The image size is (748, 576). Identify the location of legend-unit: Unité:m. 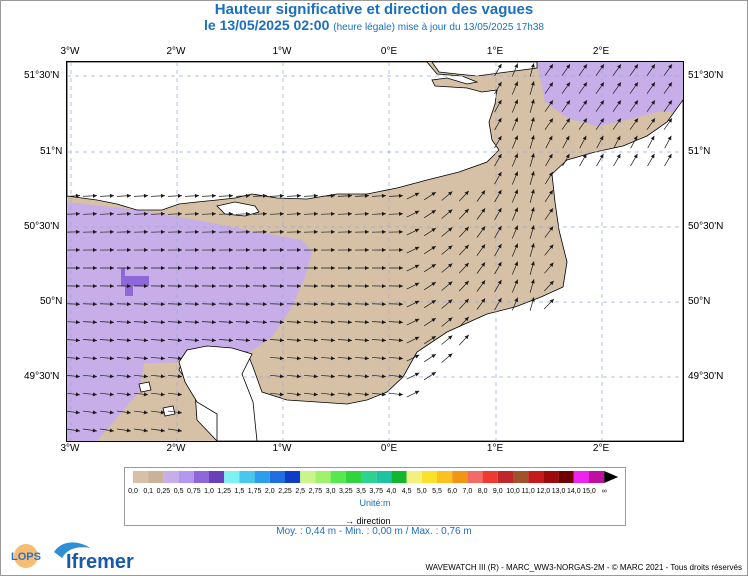
(375, 503).